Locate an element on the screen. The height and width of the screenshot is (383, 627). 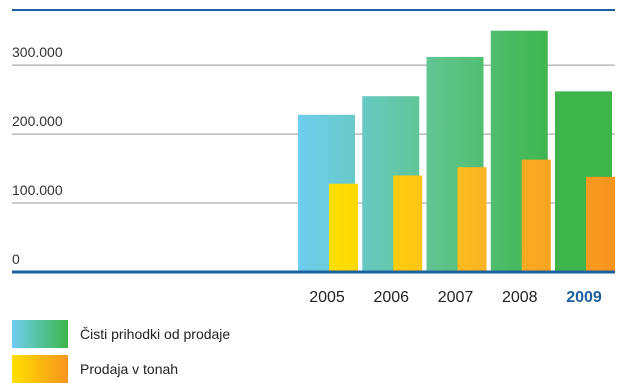
legend-swatch-net-sales is located at coordinates (40, 334).